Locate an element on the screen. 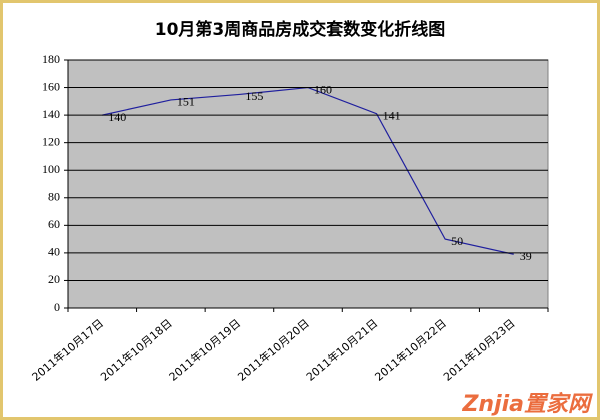  data-label: 50 is located at coordinates (457, 241).